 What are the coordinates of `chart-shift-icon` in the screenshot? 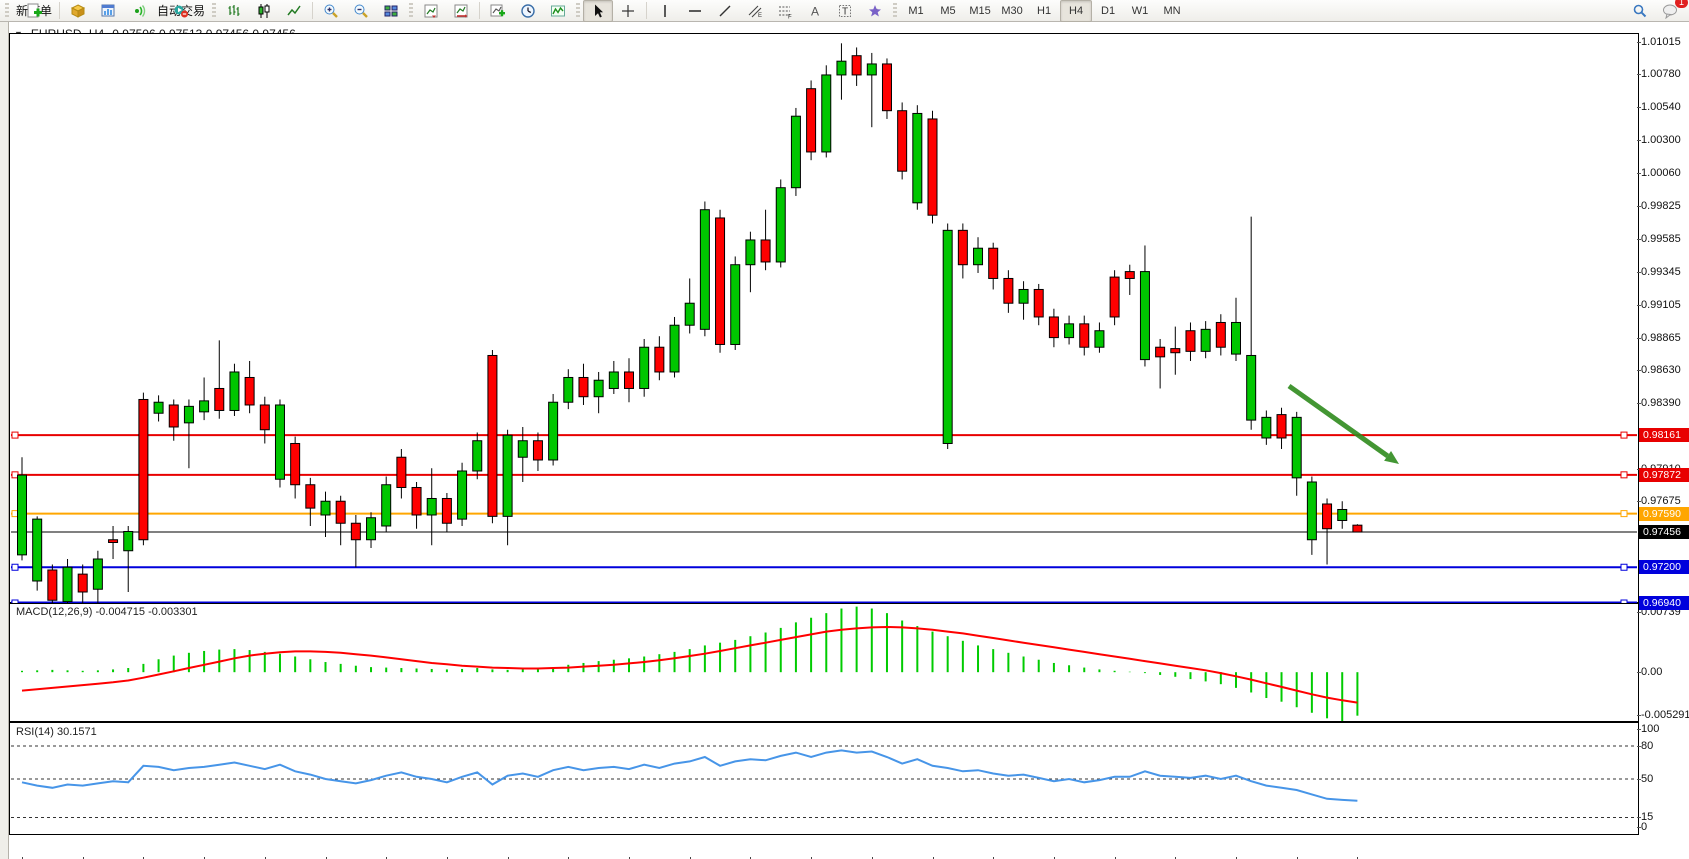 It's located at (431, 11).